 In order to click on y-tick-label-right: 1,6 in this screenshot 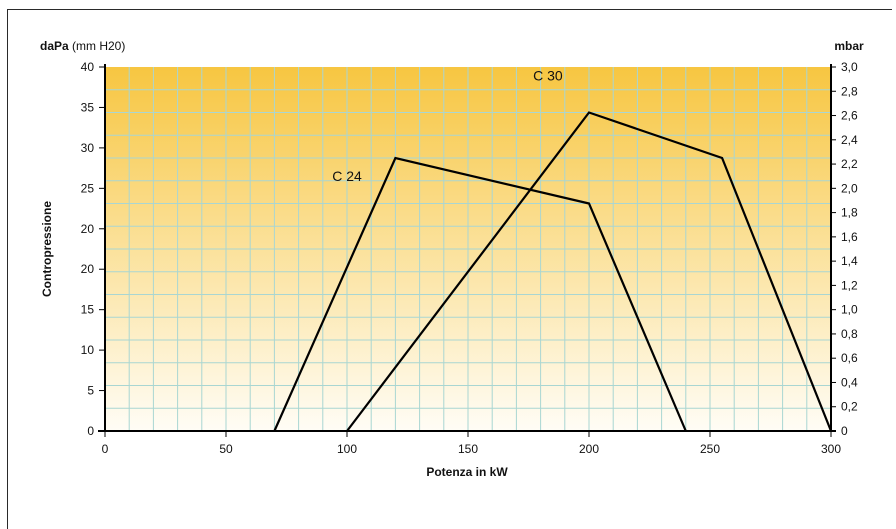, I will do `click(849, 237)`.